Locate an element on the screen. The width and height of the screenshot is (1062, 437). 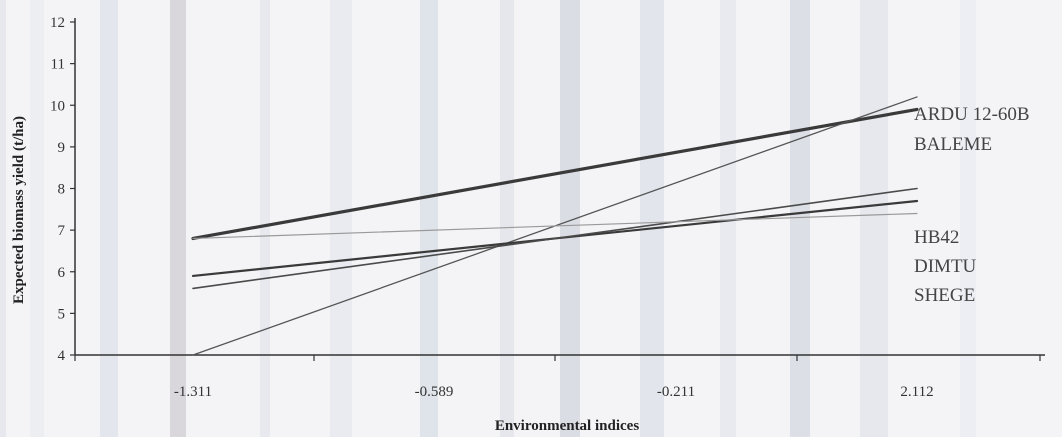
y-tick-label: 4 is located at coordinates (62, 356).